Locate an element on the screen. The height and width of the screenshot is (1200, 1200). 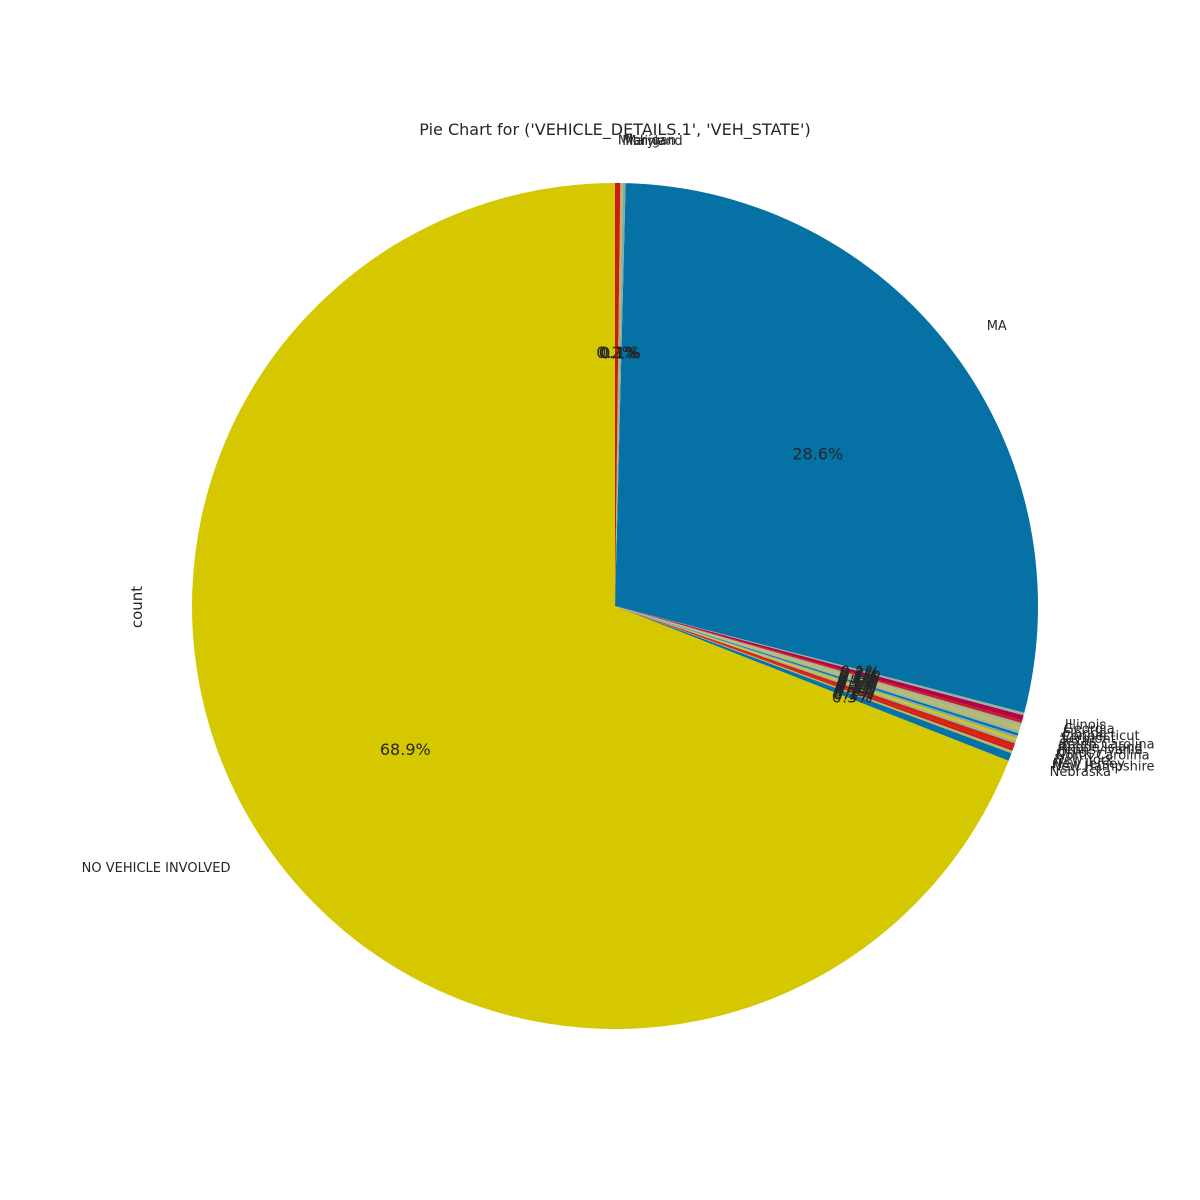
category-label-maryland: Maryland is located at coordinates (652, 141).